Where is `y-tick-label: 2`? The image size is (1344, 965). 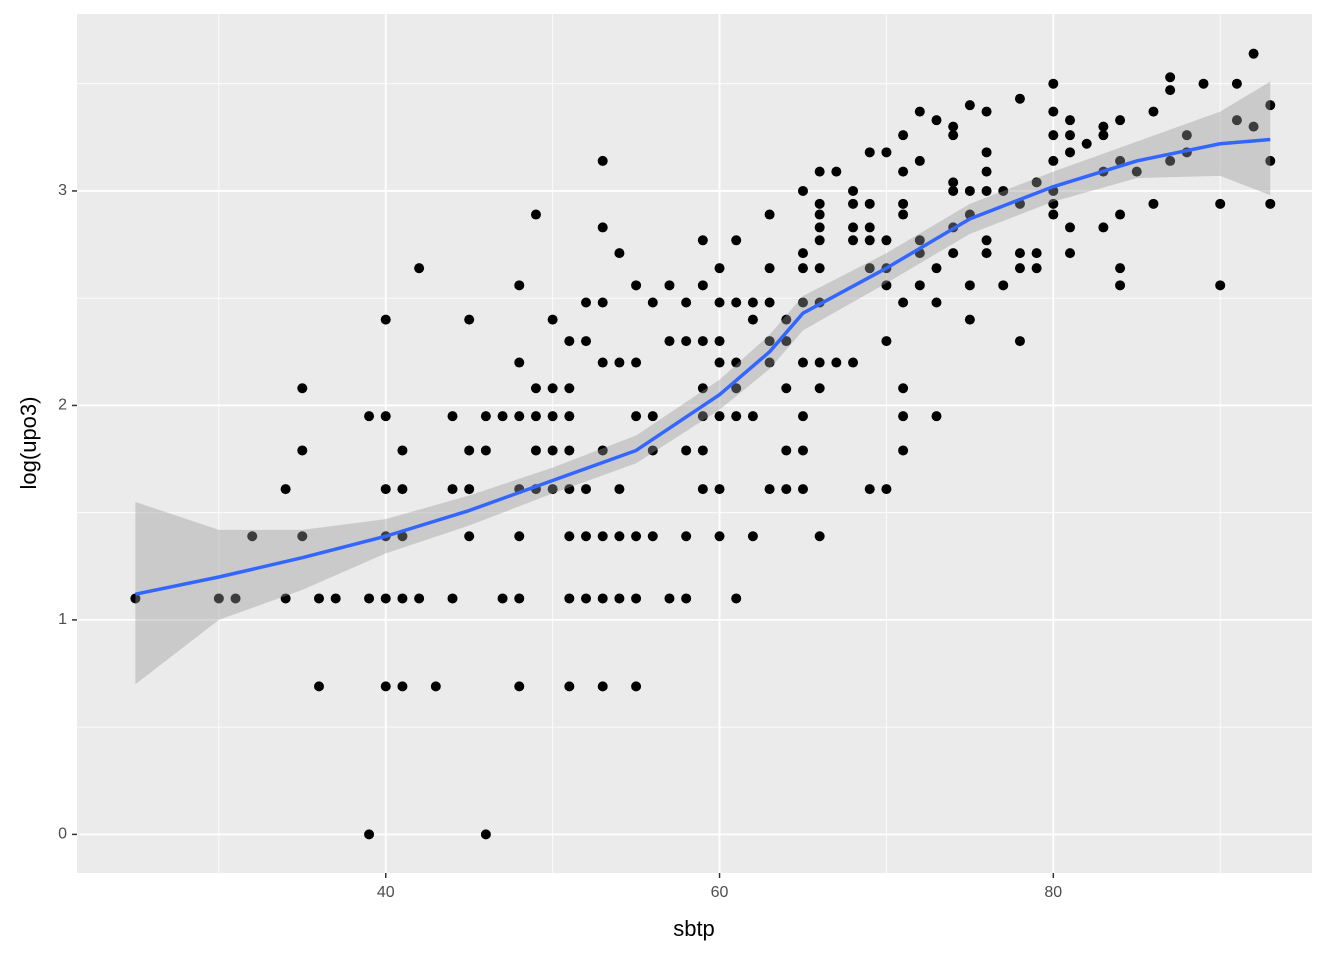 y-tick-label: 2 is located at coordinates (62, 405).